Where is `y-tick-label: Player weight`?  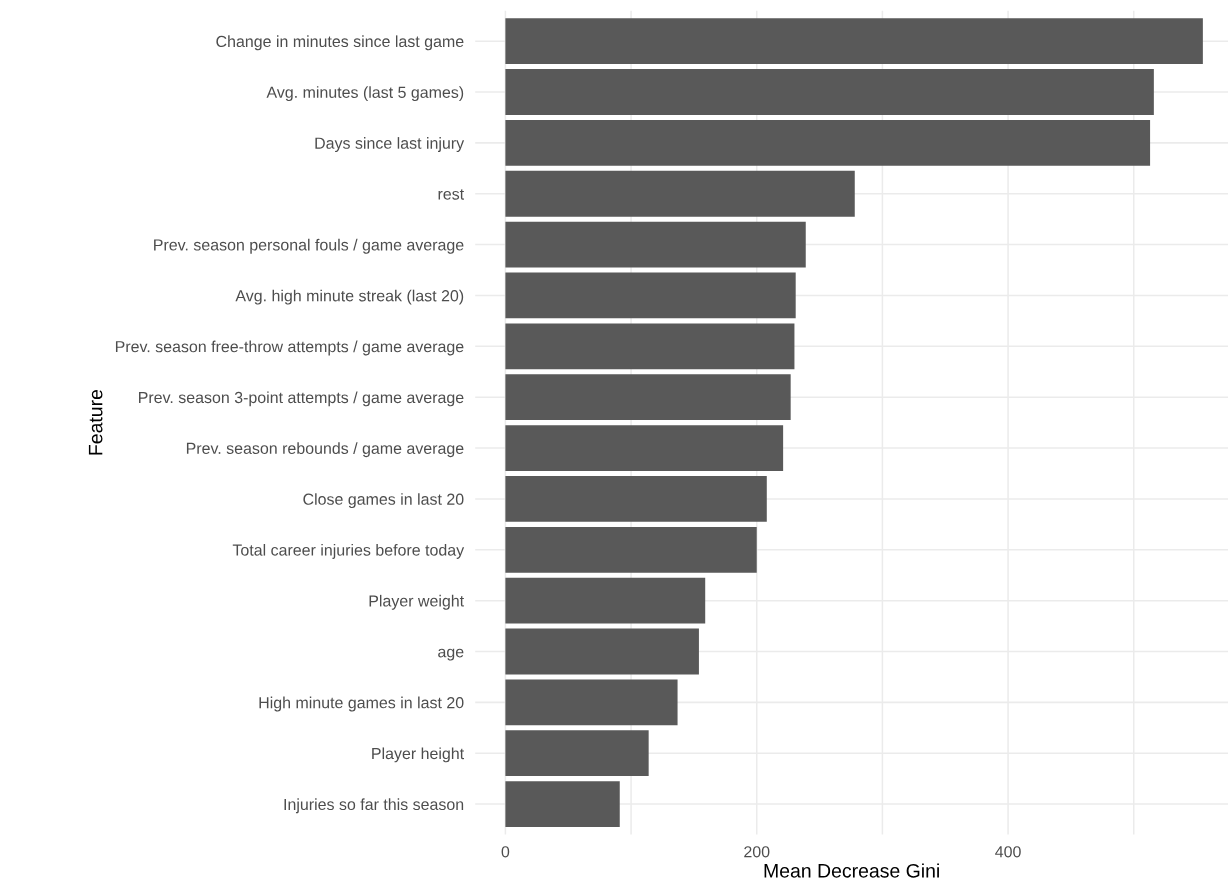 y-tick-label: Player weight is located at coordinates (417, 602).